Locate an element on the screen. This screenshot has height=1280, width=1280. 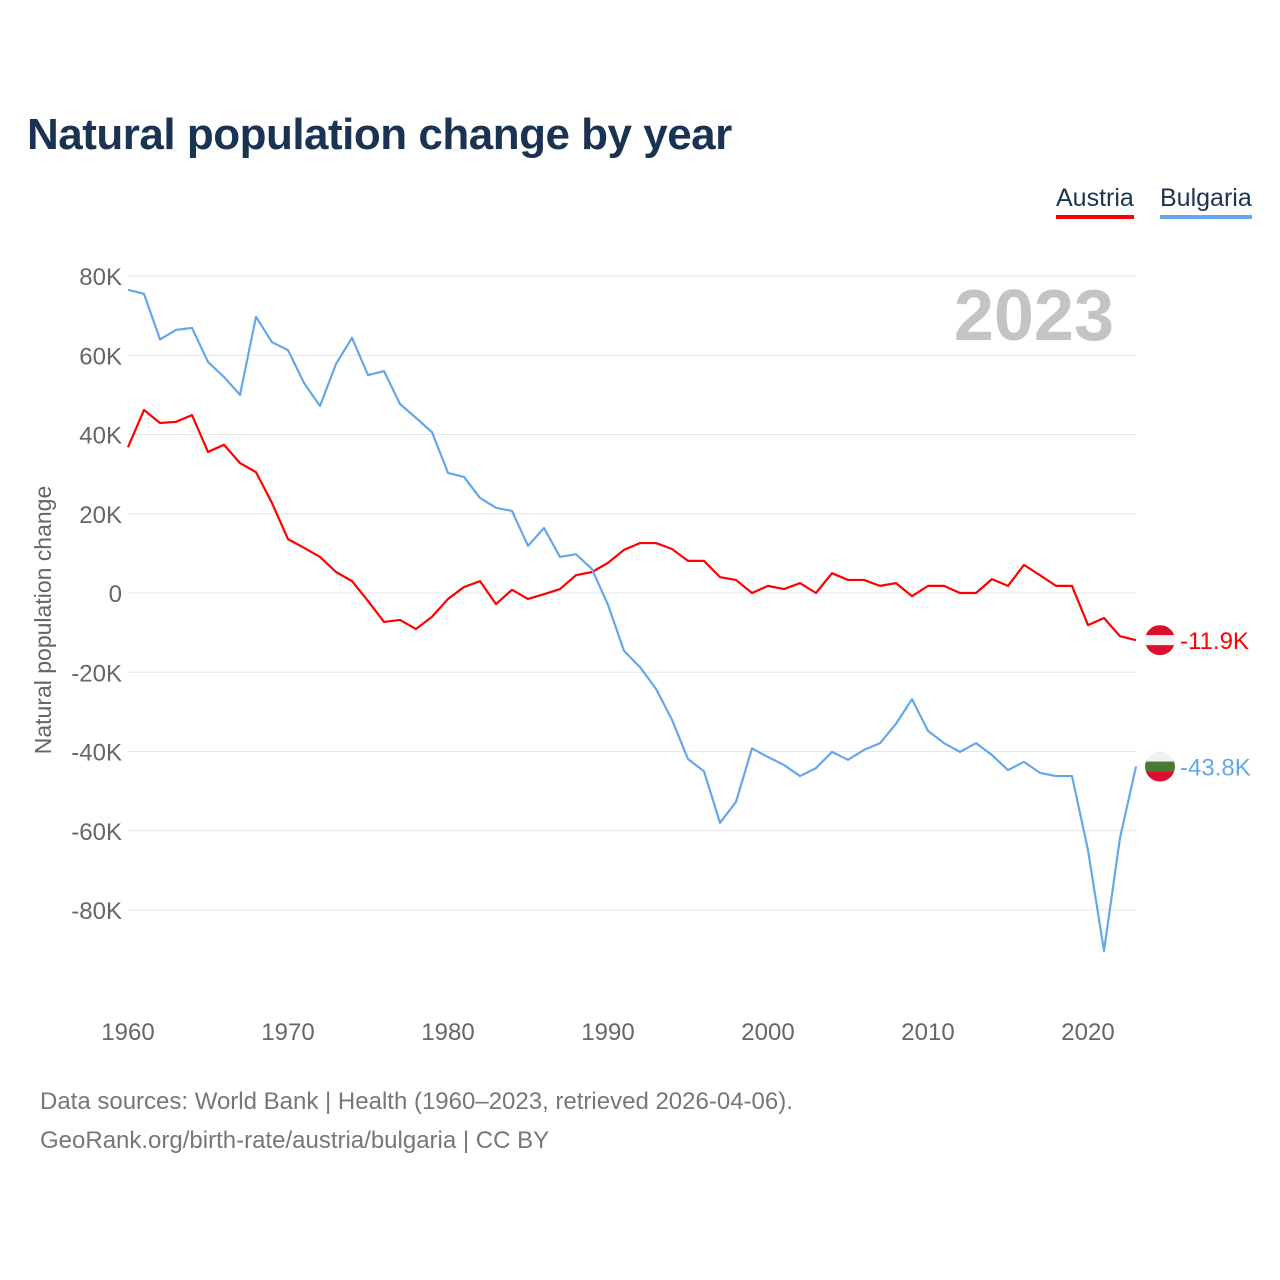
y-axis-label: Natural population change is located at coordinates (43, 620).